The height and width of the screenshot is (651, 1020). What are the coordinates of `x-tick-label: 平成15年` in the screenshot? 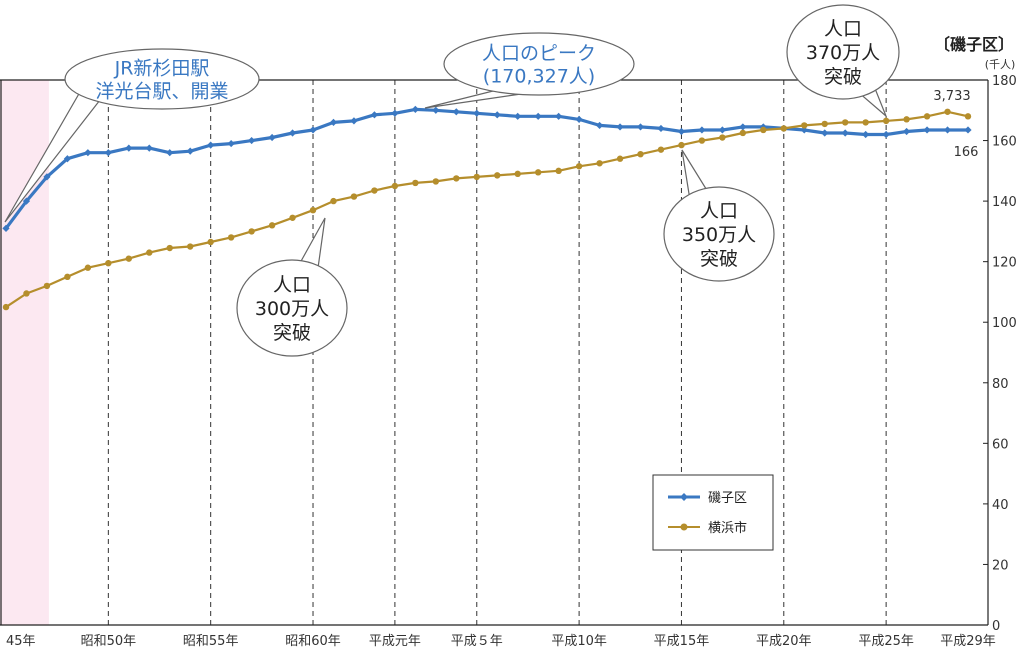 It's located at (682, 641).